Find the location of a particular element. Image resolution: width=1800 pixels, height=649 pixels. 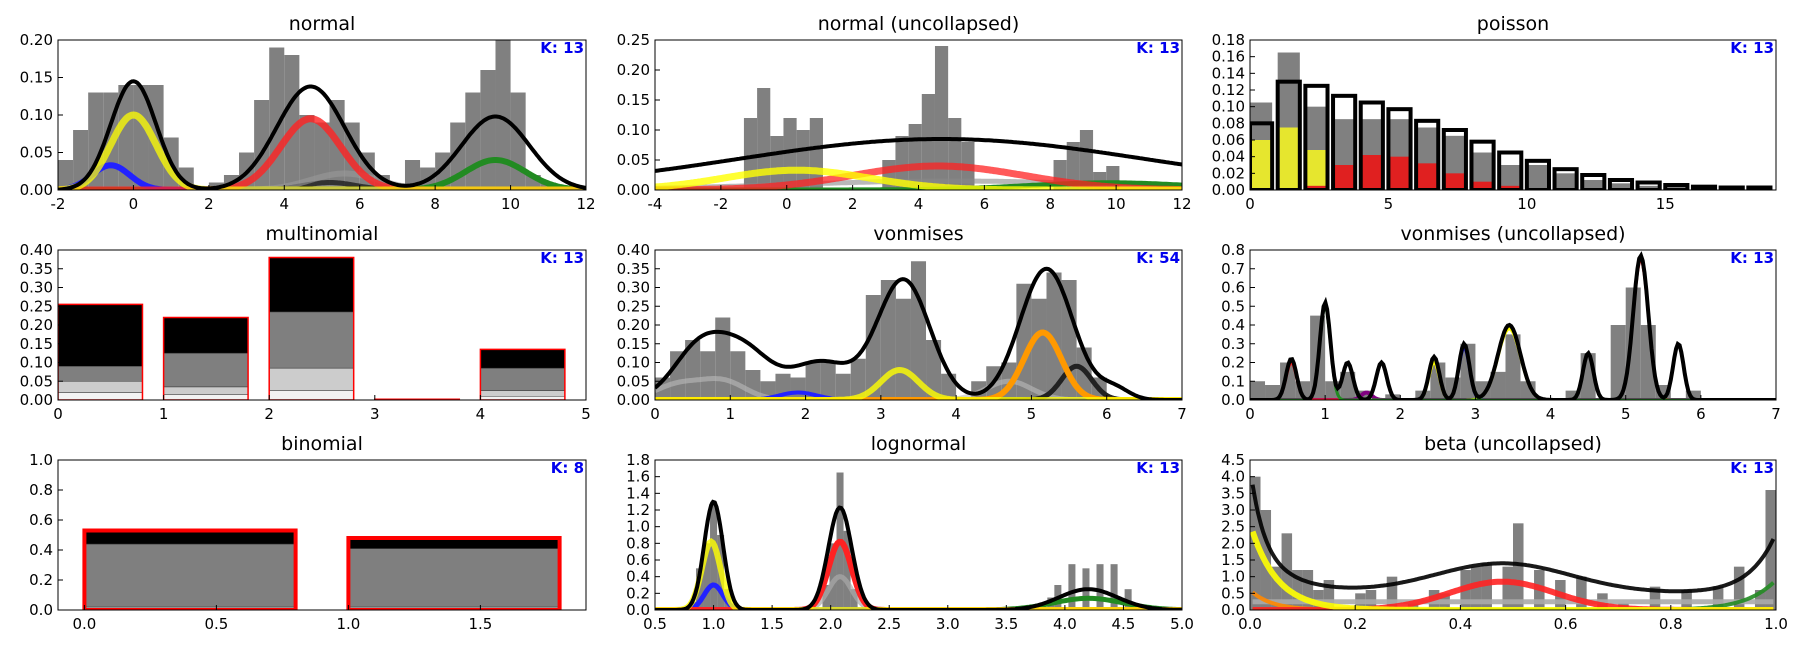

x-tick-label: 0.5 is located at coordinates (655, 624).